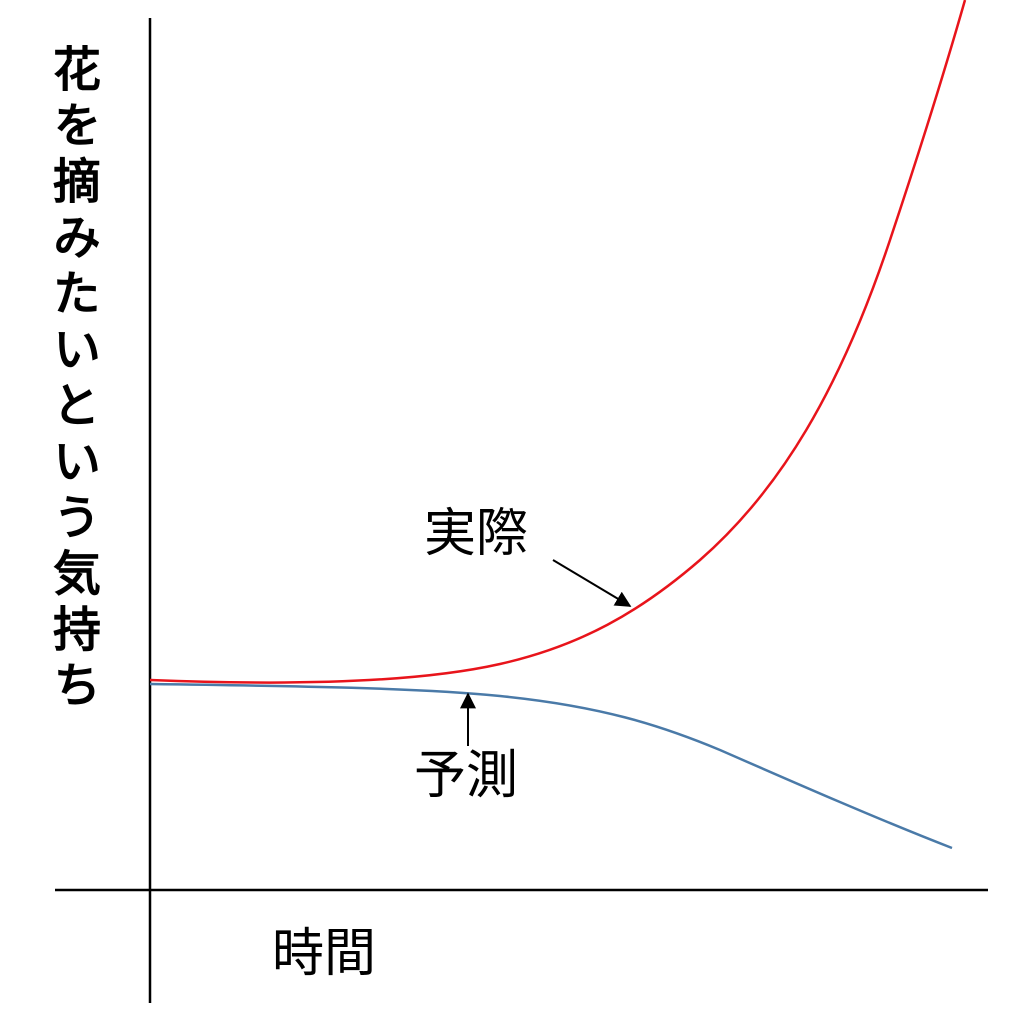 This screenshot has width=1024, height=1024. Describe the element at coordinates (324, 954) in the screenshot. I see `x-axis-label: 時間` at that location.